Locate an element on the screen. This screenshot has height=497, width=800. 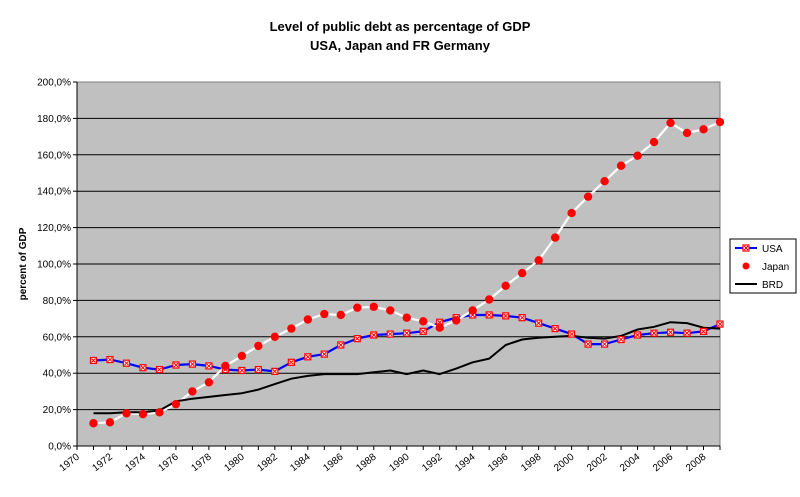
legend-marker-japan is located at coordinates (746, 266).